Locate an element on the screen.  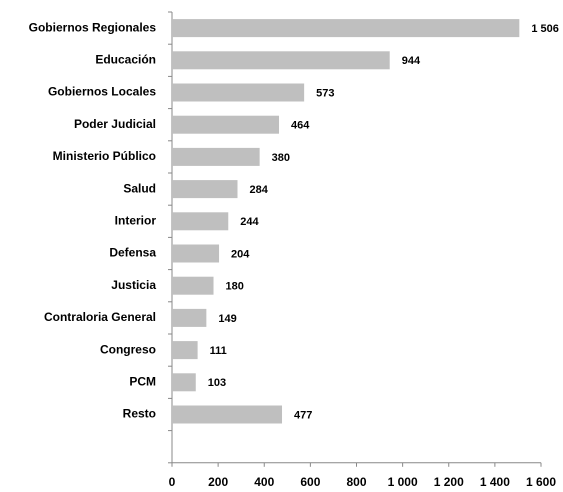
y-tick-label: Gobiernos Locales is located at coordinates (102, 92).